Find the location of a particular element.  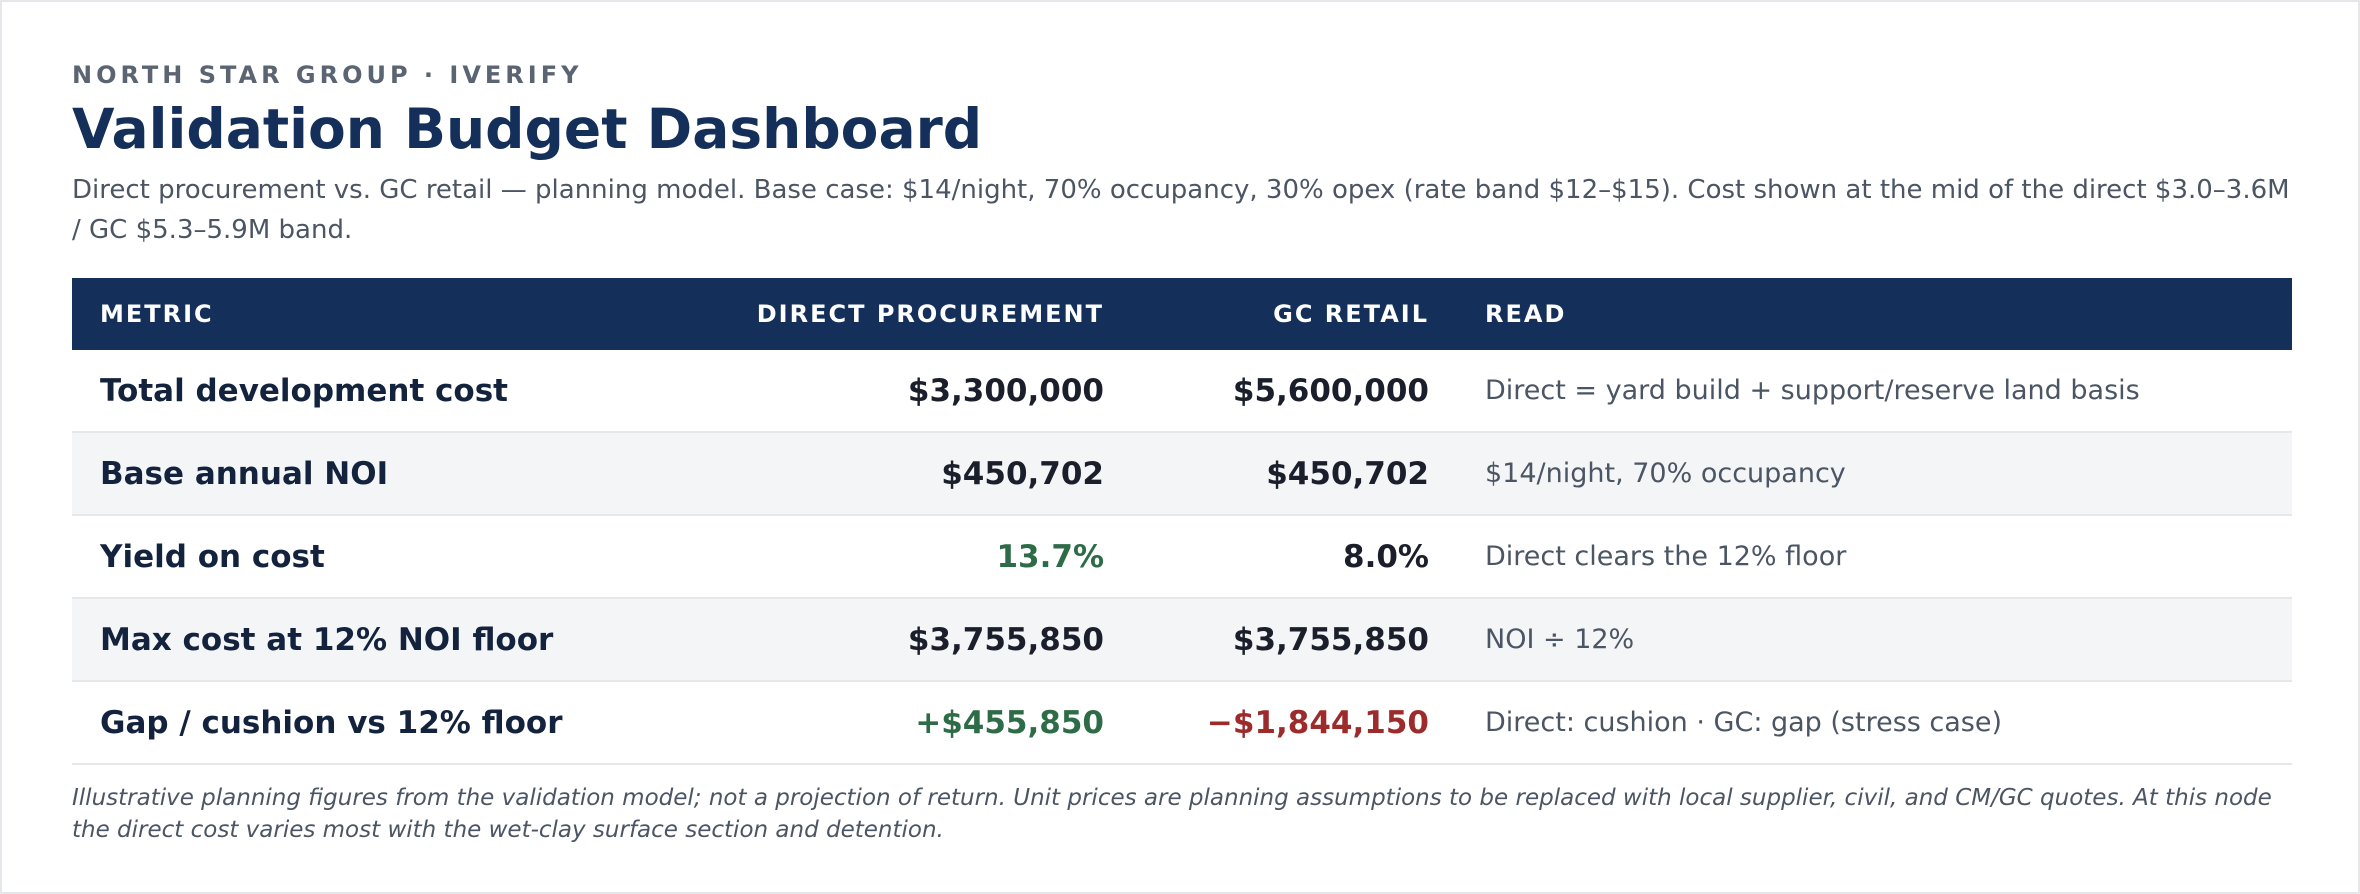

gc-value-cell: $3,755,850 is located at coordinates (1294, 640).